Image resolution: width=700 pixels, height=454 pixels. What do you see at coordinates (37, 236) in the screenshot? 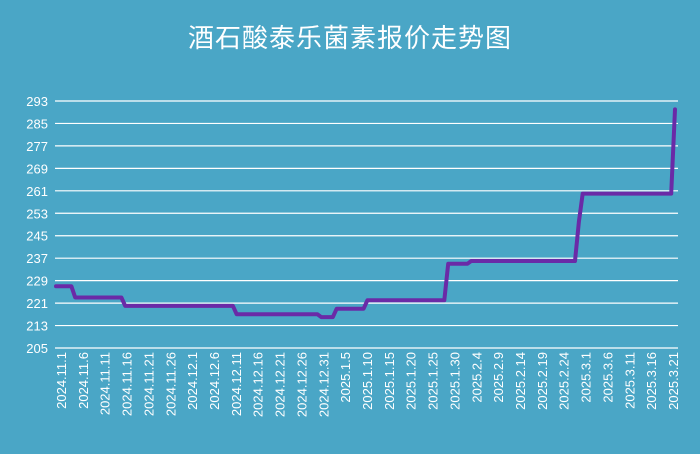
I see `y-tick-label: 245` at bounding box center [37, 236].